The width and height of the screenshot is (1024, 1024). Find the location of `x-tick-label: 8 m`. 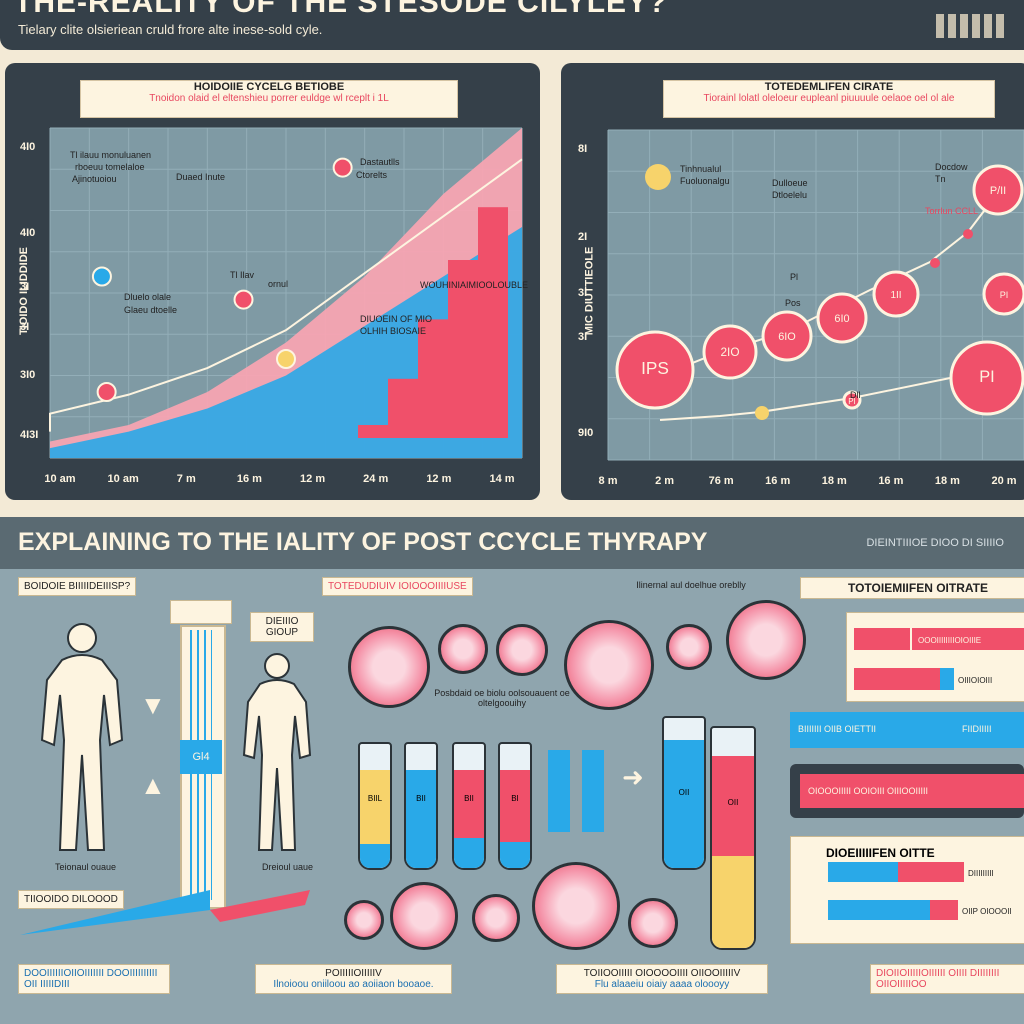

x-tick-label: 8 m is located at coordinates (608, 481).